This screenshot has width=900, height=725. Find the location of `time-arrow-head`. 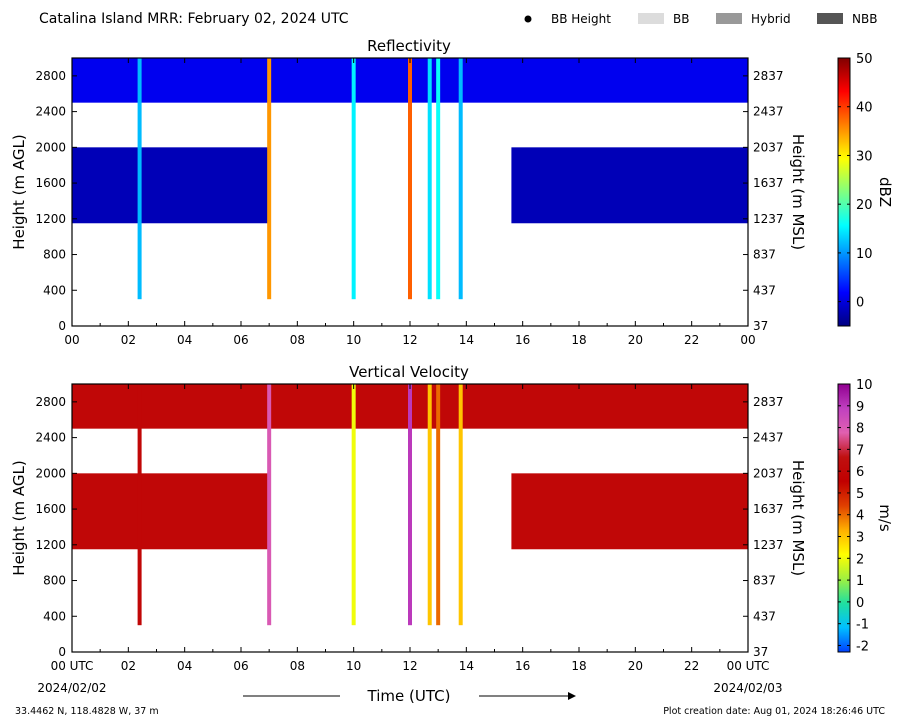

time-arrow-head is located at coordinates (572, 696).